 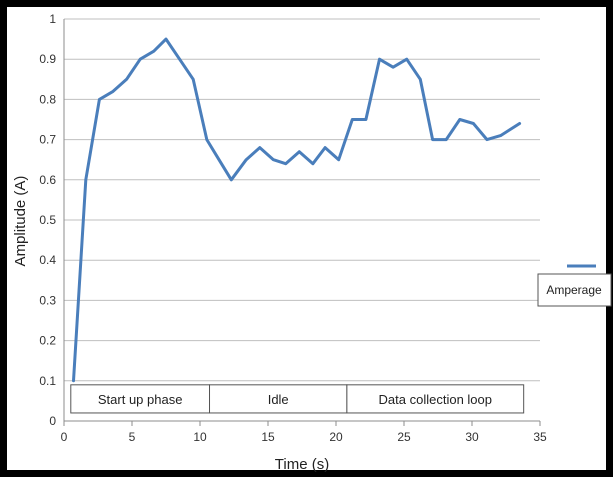 I want to click on phase-label: Data collection loop, so click(x=435, y=399).